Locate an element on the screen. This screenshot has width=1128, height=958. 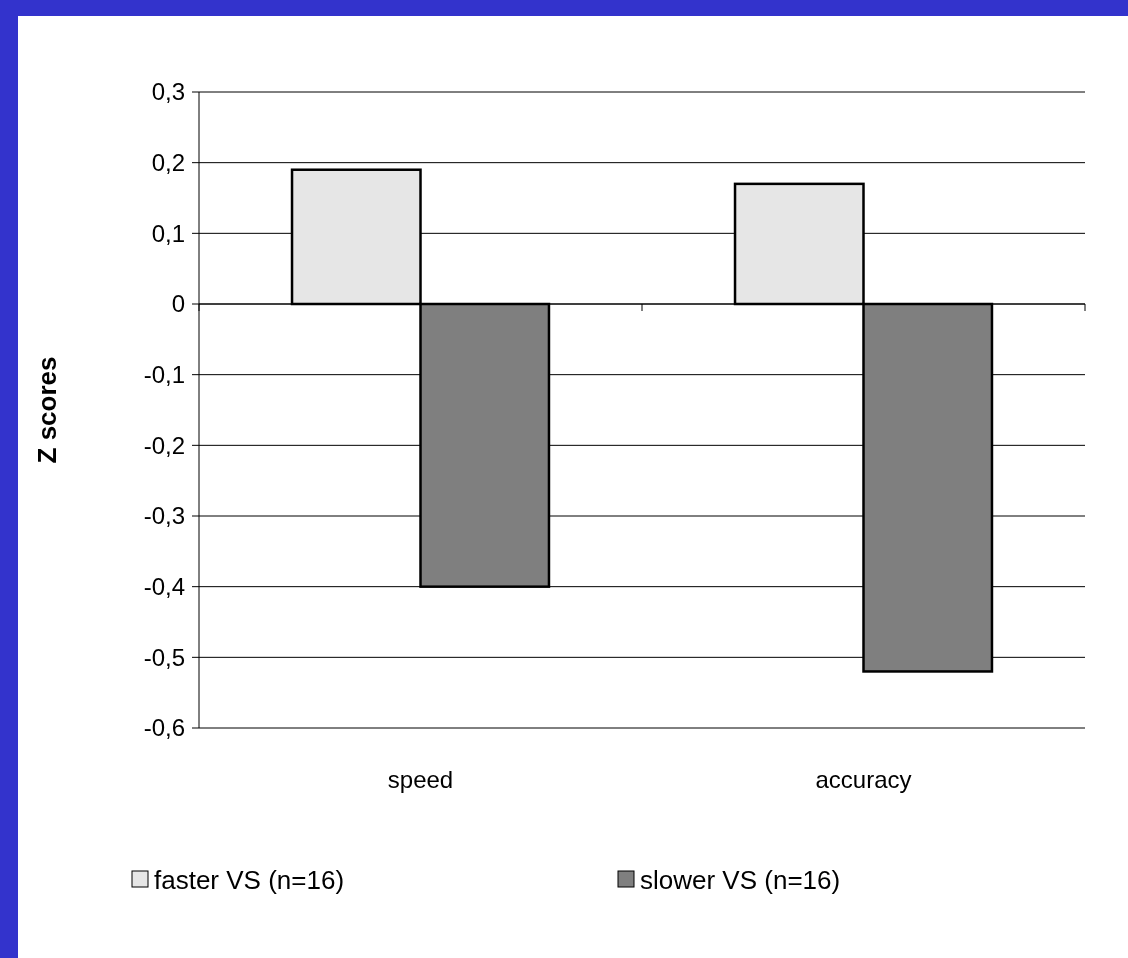
legend-label: slower VS (n=16) is located at coordinates (740, 880).